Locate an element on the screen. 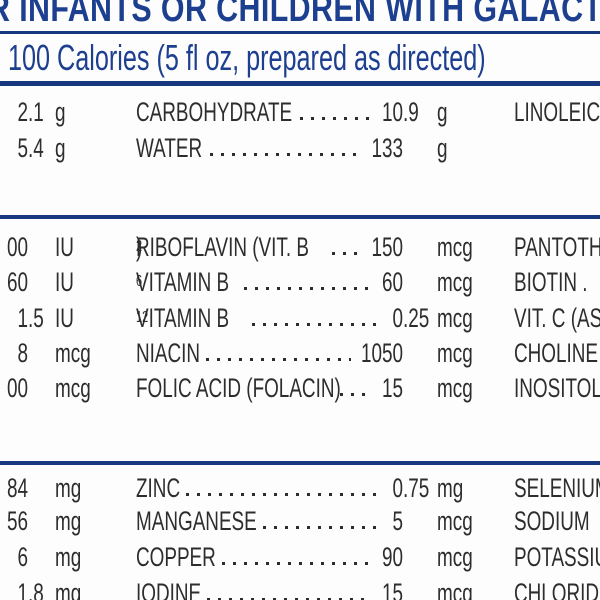 The height and width of the screenshot is (600, 600). nutrient-name-subscript: 2 is located at coordinates (139, 246).